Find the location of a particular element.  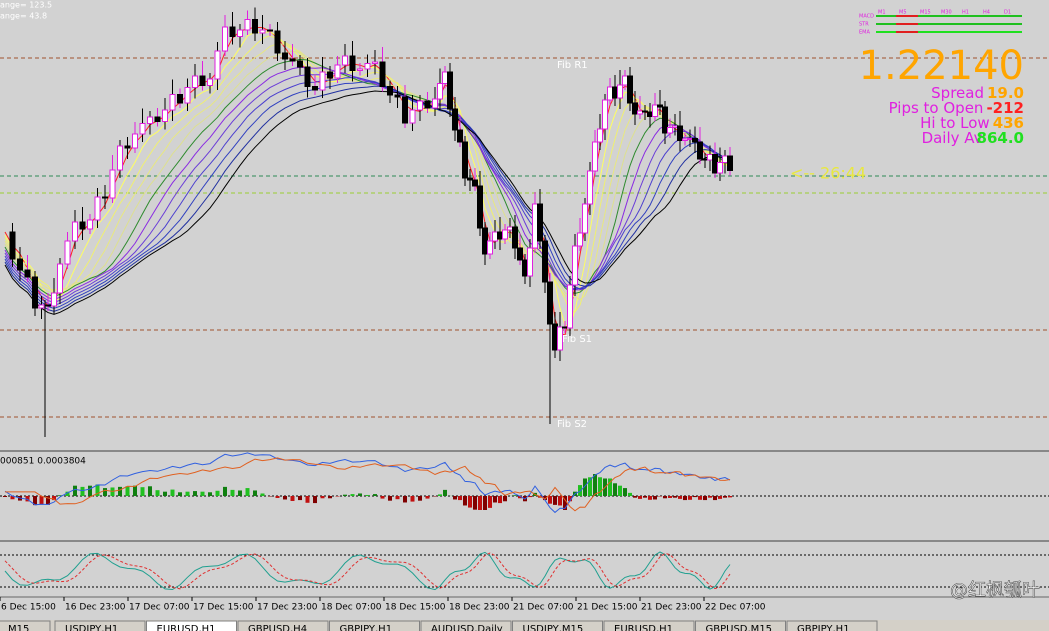

watermark: @红枫瓠叶 is located at coordinates (995, 590).